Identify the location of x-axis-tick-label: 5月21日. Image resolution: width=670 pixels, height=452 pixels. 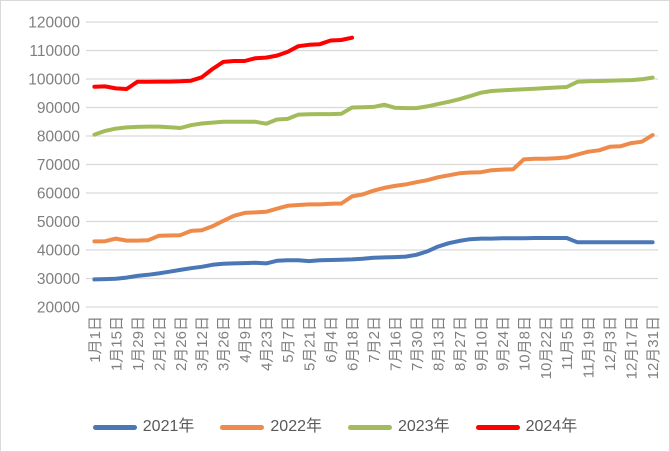
(310, 343).